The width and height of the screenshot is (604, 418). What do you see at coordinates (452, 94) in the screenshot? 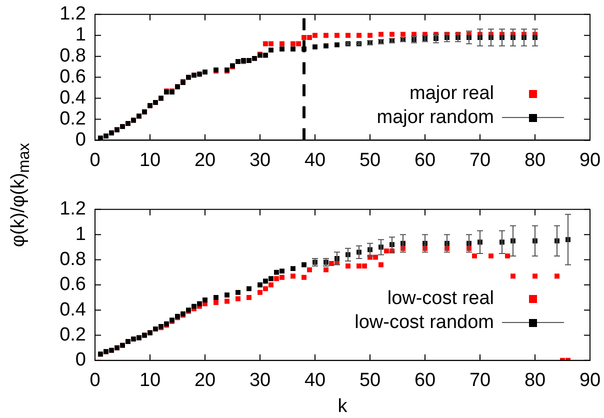
I see `legend-label: major real` at bounding box center [452, 94].